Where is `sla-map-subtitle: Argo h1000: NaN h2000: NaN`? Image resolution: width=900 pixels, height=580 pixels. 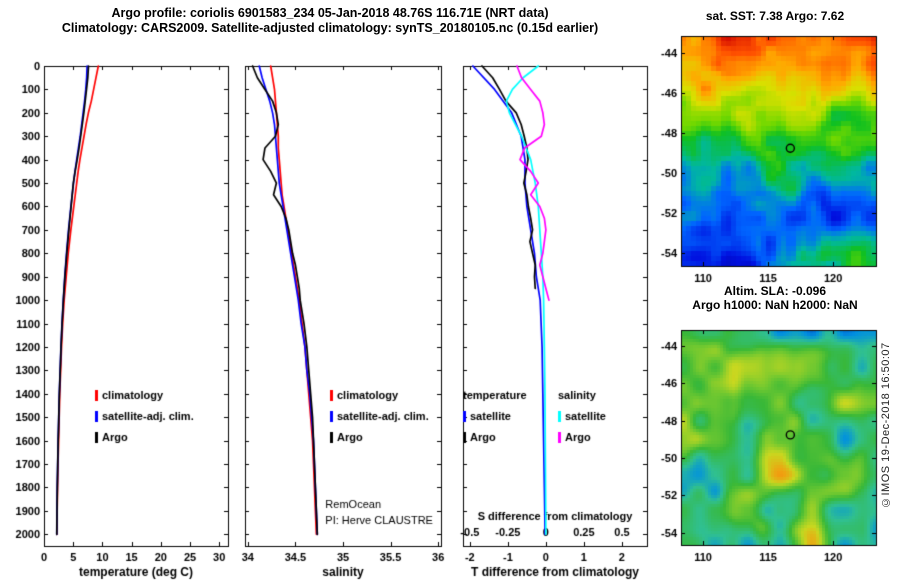 sla-map-subtitle: Argo h1000: NaN h2000: NaN is located at coordinates (775, 305).